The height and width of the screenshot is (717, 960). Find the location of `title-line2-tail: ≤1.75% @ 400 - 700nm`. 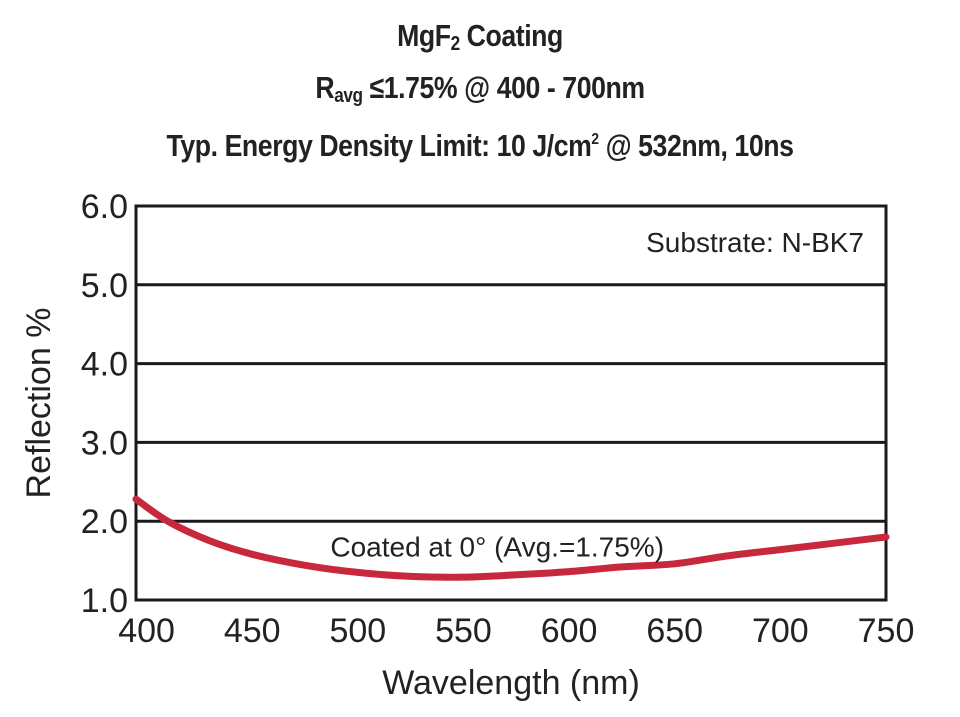

title-line2-tail: ≤1.75% @ 400 - 700nm is located at coordinates (504, 87).